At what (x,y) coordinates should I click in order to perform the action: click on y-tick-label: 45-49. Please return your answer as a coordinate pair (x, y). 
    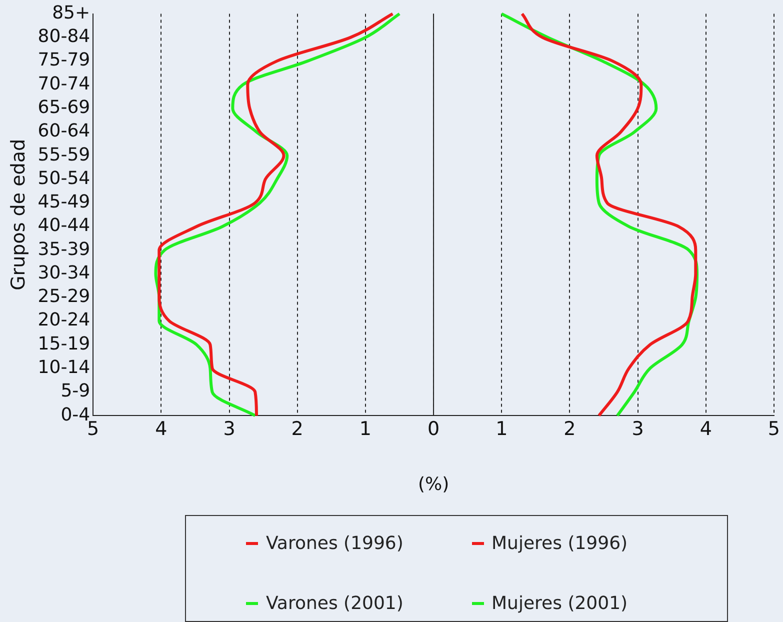
    Looking at the image, I should click on (64, 202).